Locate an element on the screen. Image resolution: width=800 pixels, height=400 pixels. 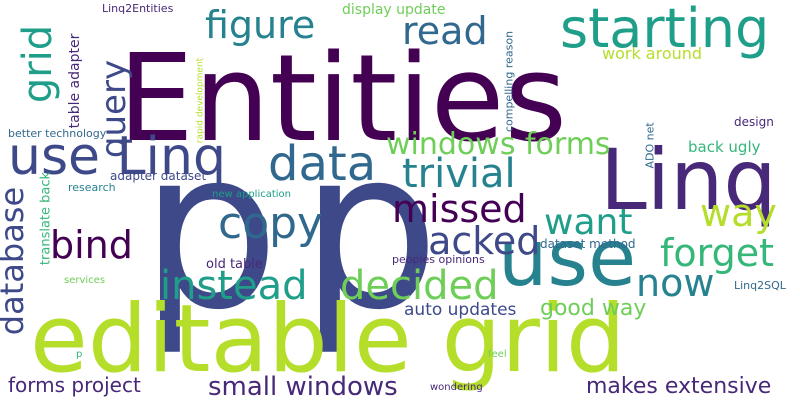
word-read: read is located at coordinates (445, 31).